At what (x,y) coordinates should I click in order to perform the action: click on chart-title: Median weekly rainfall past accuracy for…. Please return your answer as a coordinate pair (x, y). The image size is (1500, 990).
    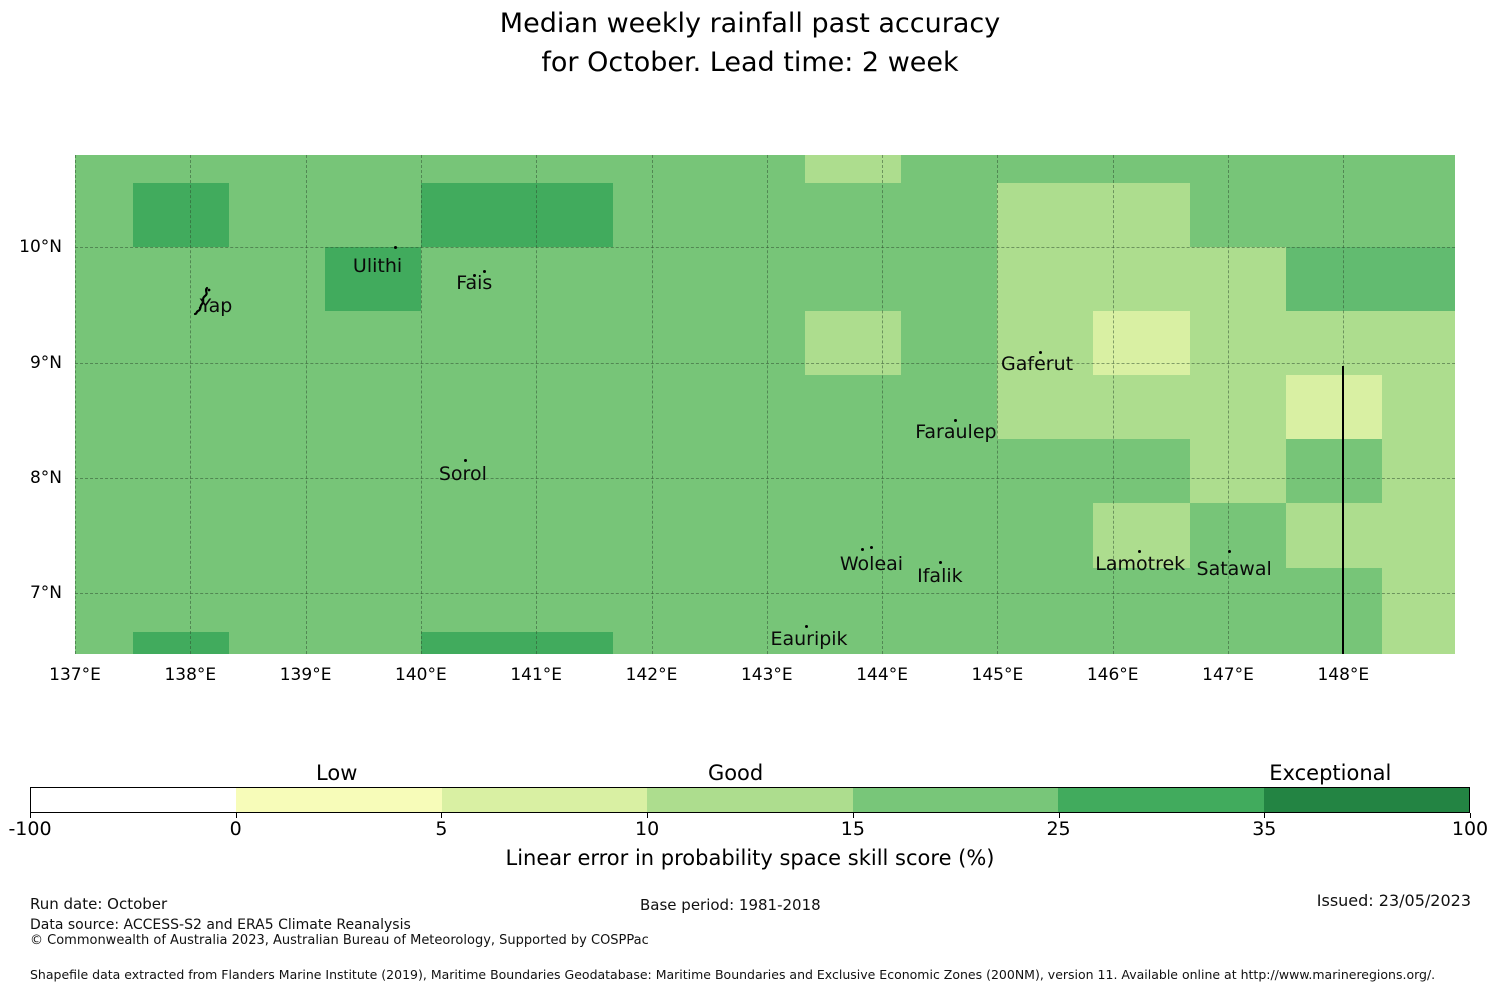
    Looking at the image, I should click on (750, 43).